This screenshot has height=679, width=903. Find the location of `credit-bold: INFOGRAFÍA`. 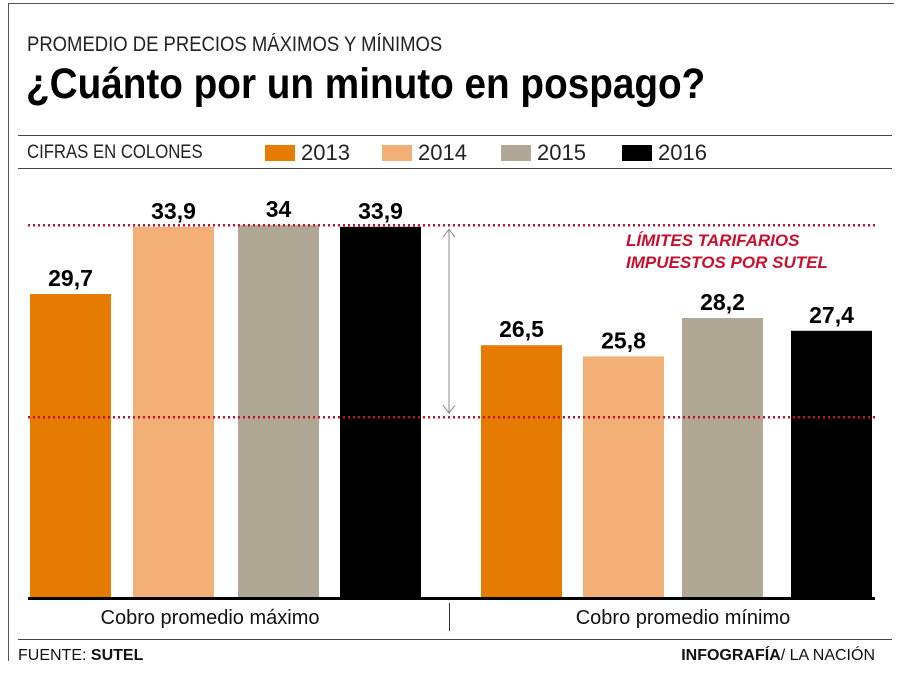

credit-bold: INFOGRAFÍA is located at coordinates (731, 655).